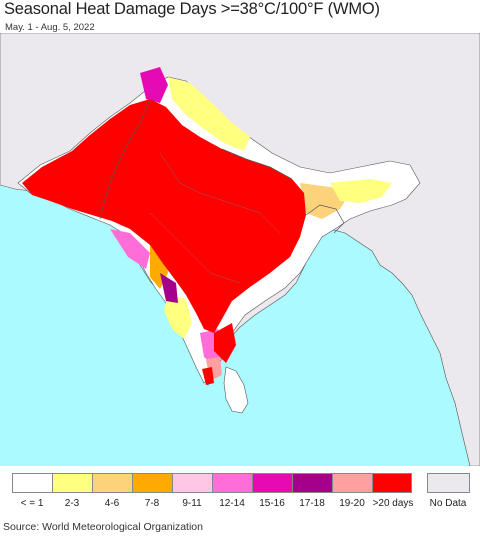 The height and width of the screenshot is (536, 480). I want to click on legend-label-9: 19-20, so click(352, 503).